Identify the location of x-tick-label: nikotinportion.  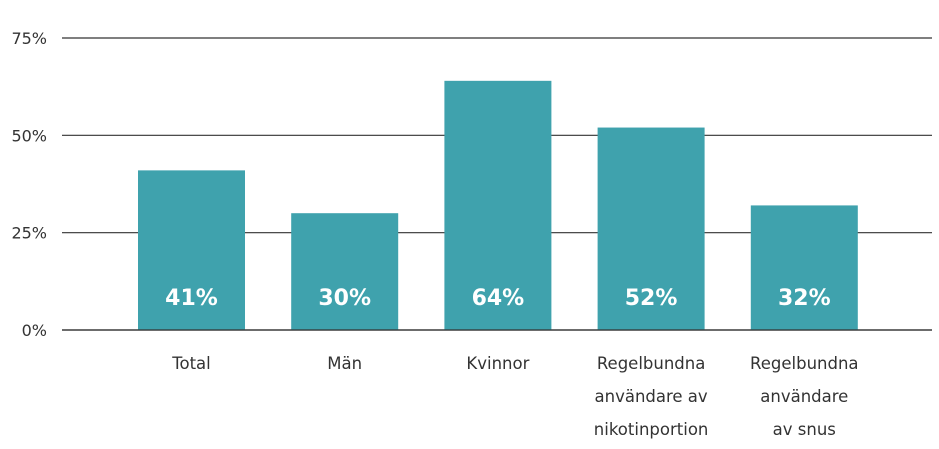
(651, 429).